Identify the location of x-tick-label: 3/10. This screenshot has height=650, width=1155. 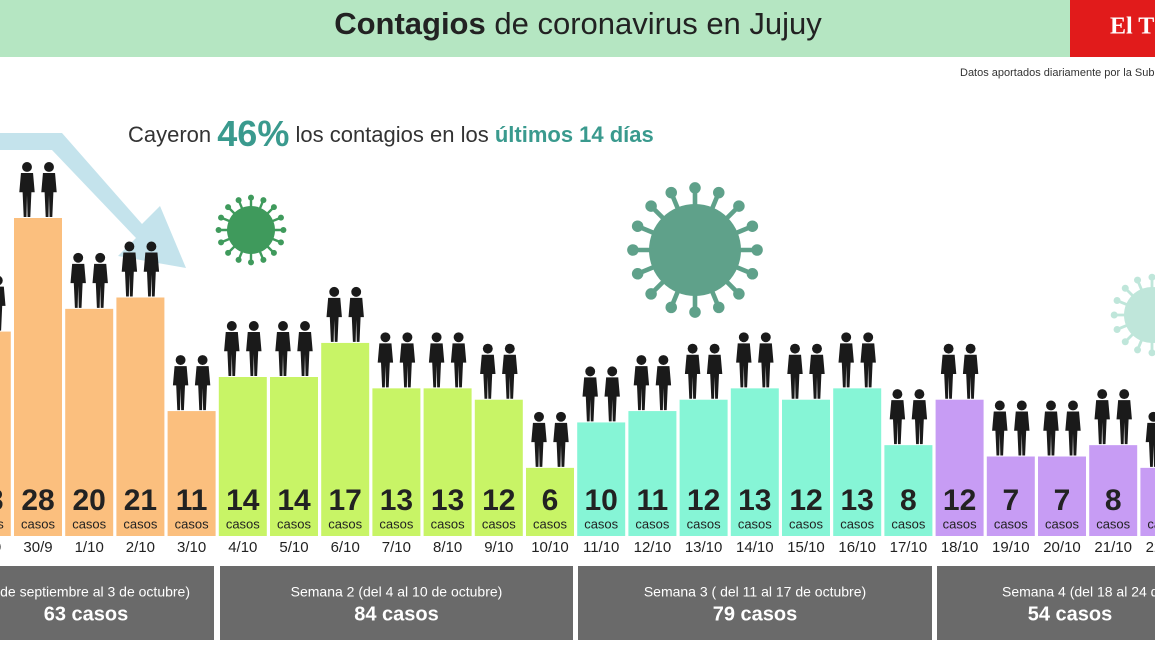
(191, 547).